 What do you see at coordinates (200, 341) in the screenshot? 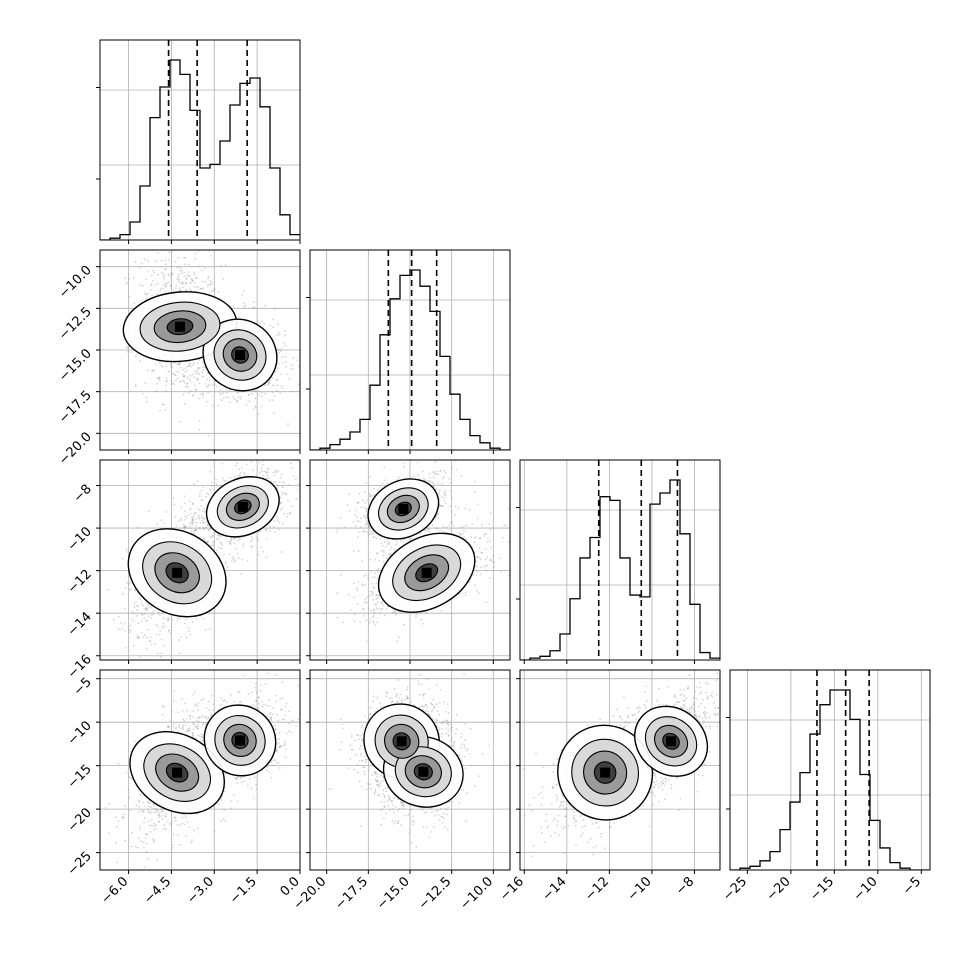
I see `density-contours` at bounding box center [200, 341].